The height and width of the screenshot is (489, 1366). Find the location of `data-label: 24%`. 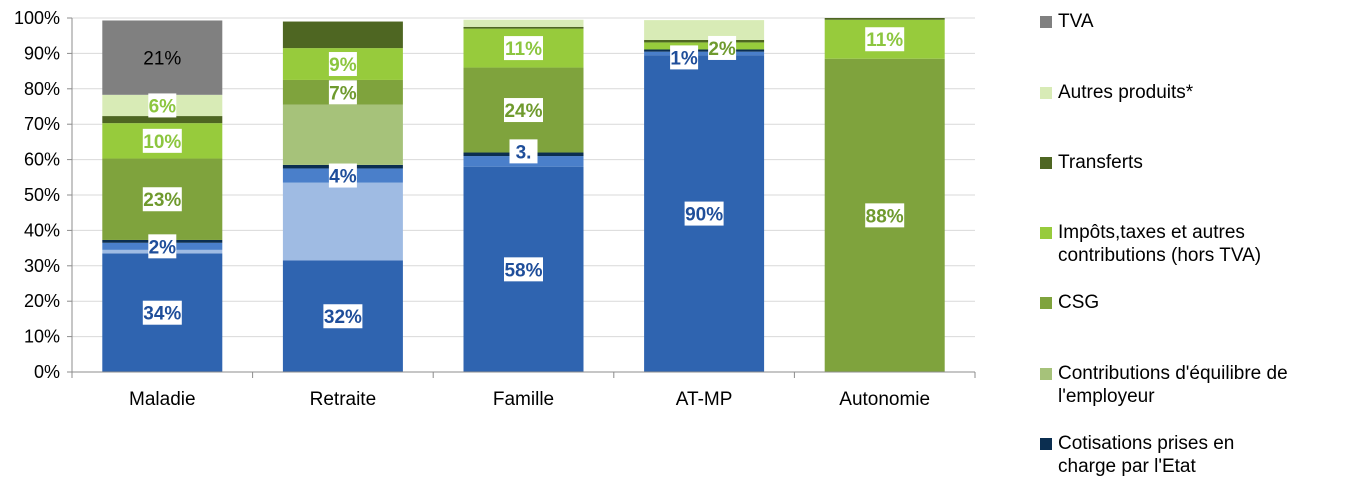

data-label: 24% is located at coordinates (523, 111).